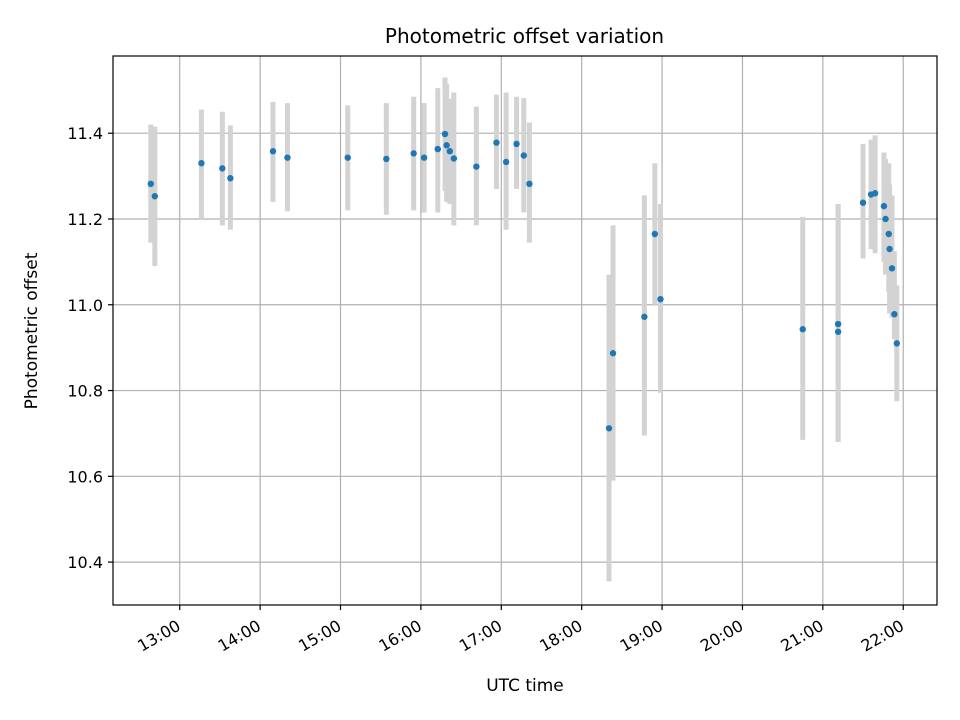  I want to click on y-axis-title: Photometric offset, so click(32, 330).